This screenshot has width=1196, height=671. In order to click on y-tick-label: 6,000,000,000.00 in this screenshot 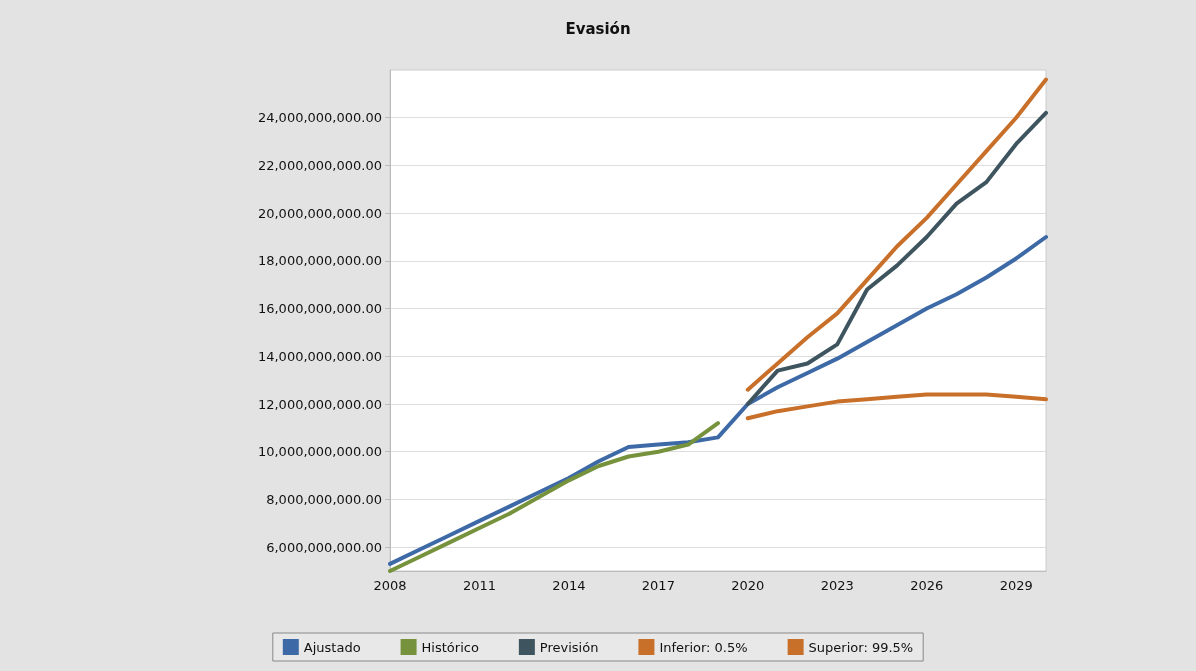, I will do `click(324, 547)`.